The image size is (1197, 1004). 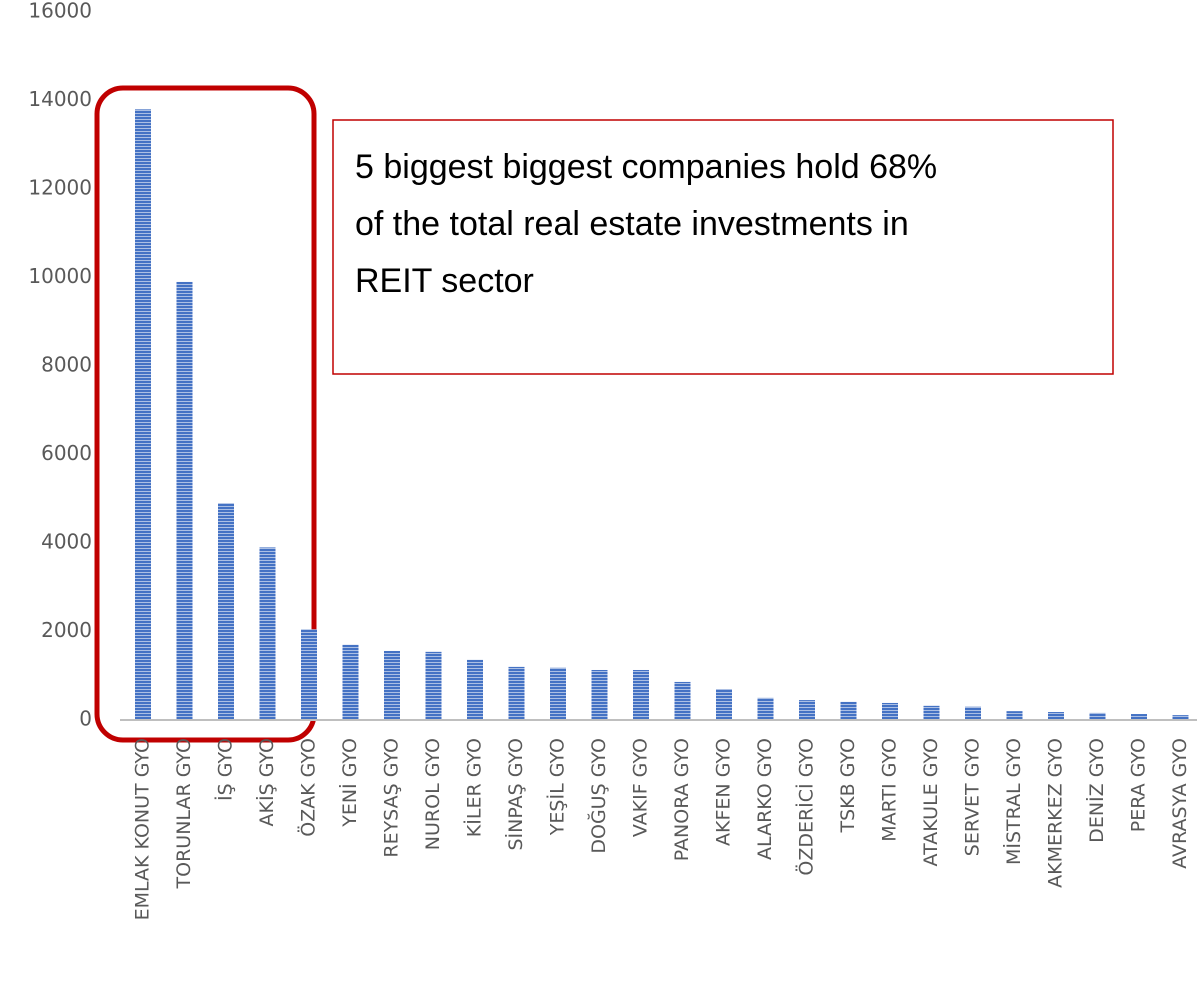 I want to click on y-tick-label: 12000, so click(x=60, y=188).